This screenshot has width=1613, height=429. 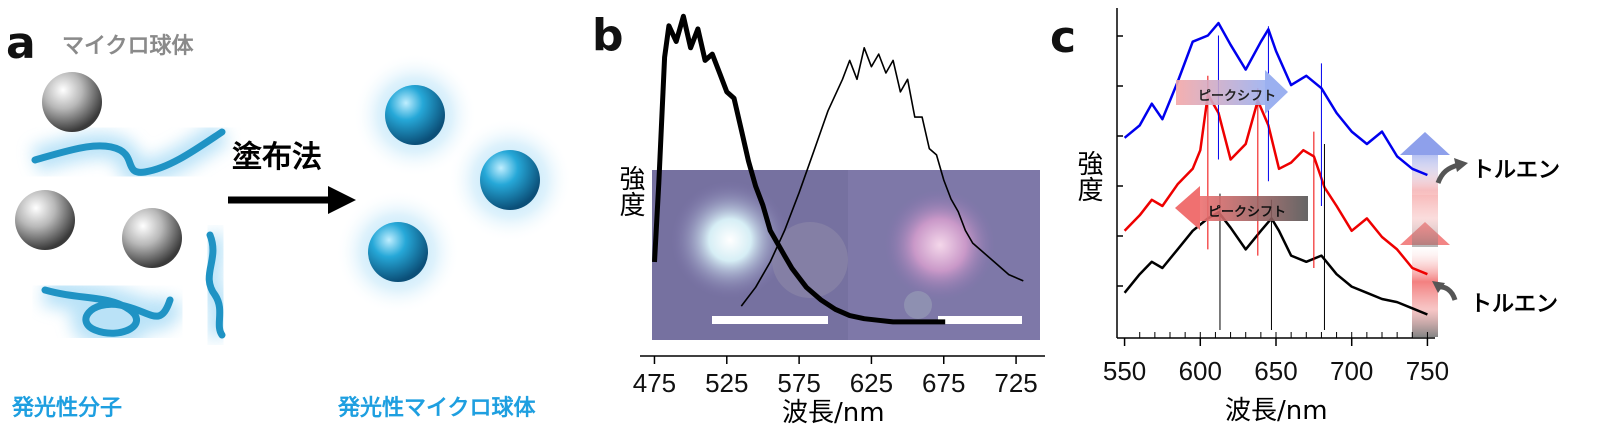 I want to click on coating-method-label: 塗布法, so click(x=277, y=157).